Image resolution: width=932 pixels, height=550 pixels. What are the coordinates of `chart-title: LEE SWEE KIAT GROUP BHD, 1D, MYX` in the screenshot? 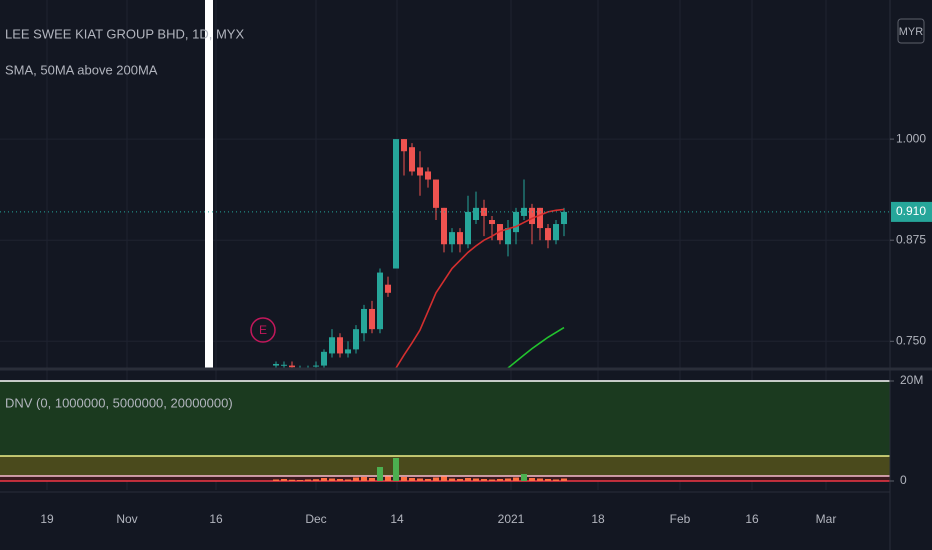 It's located at (124, 33).